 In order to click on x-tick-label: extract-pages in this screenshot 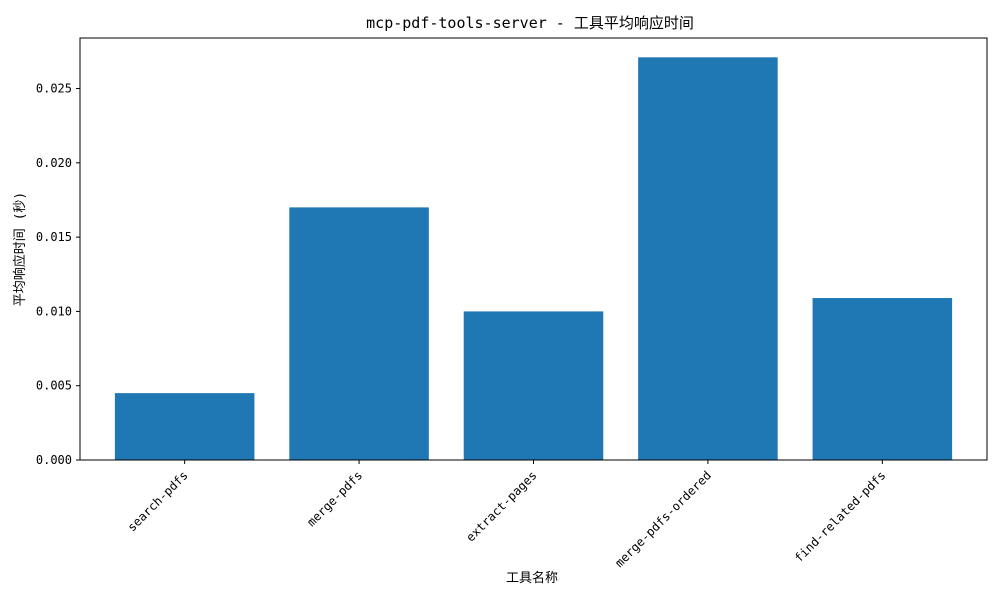, I will do `click(501, 506)`.